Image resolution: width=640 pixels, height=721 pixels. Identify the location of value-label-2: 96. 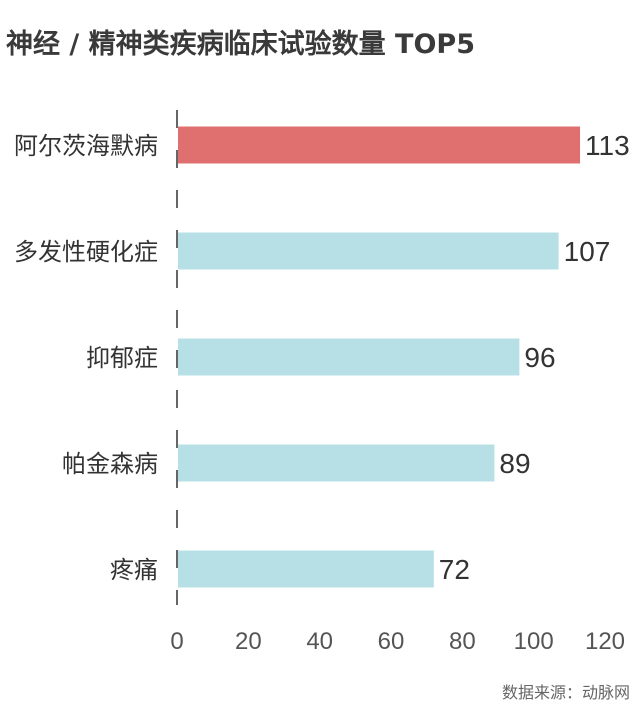
(539, 357).